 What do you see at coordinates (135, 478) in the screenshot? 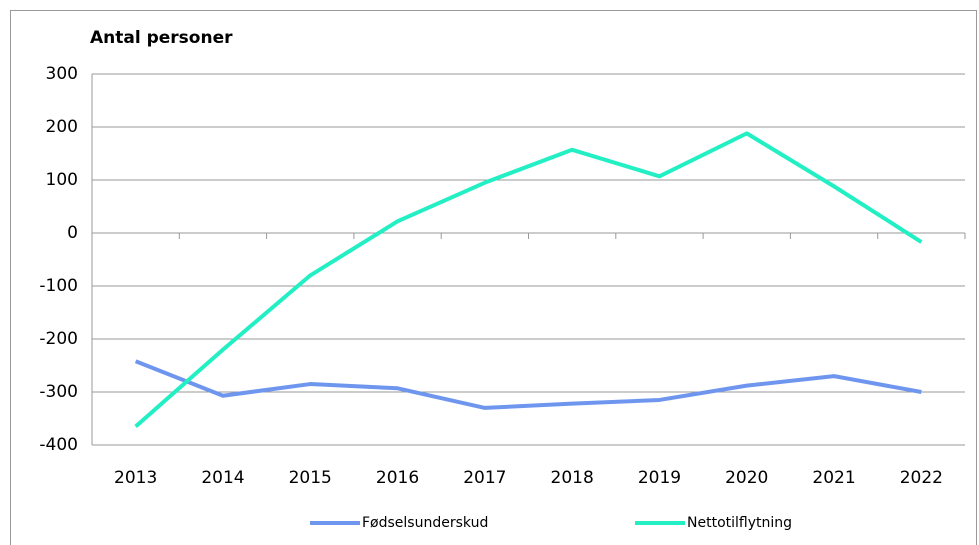
I see `x-tick-label: 2013` at bounding box center [135, 478].